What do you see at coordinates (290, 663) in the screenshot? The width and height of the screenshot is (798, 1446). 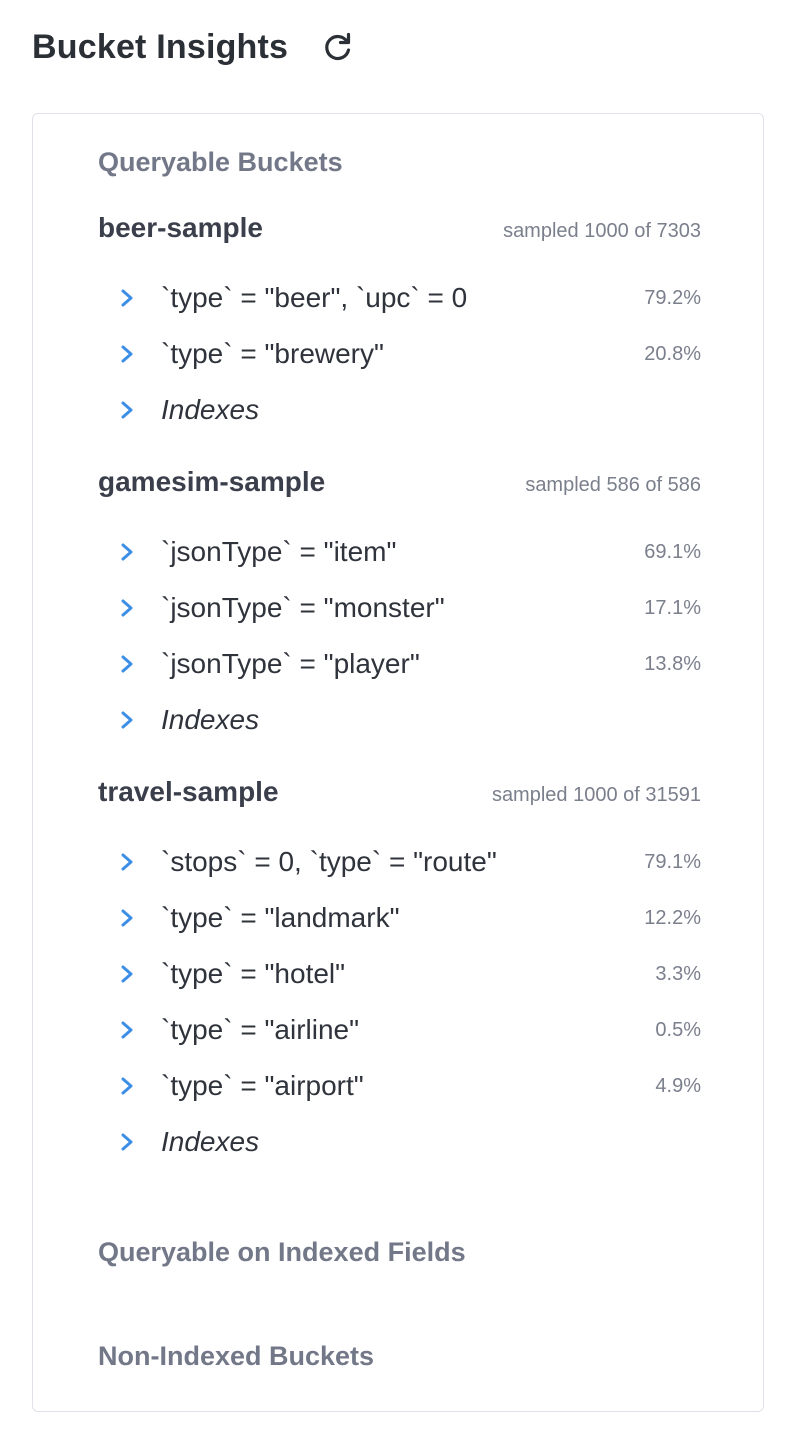 I see `flavor-label: `jsonType` = "player"` at bounding box center [290, 663].